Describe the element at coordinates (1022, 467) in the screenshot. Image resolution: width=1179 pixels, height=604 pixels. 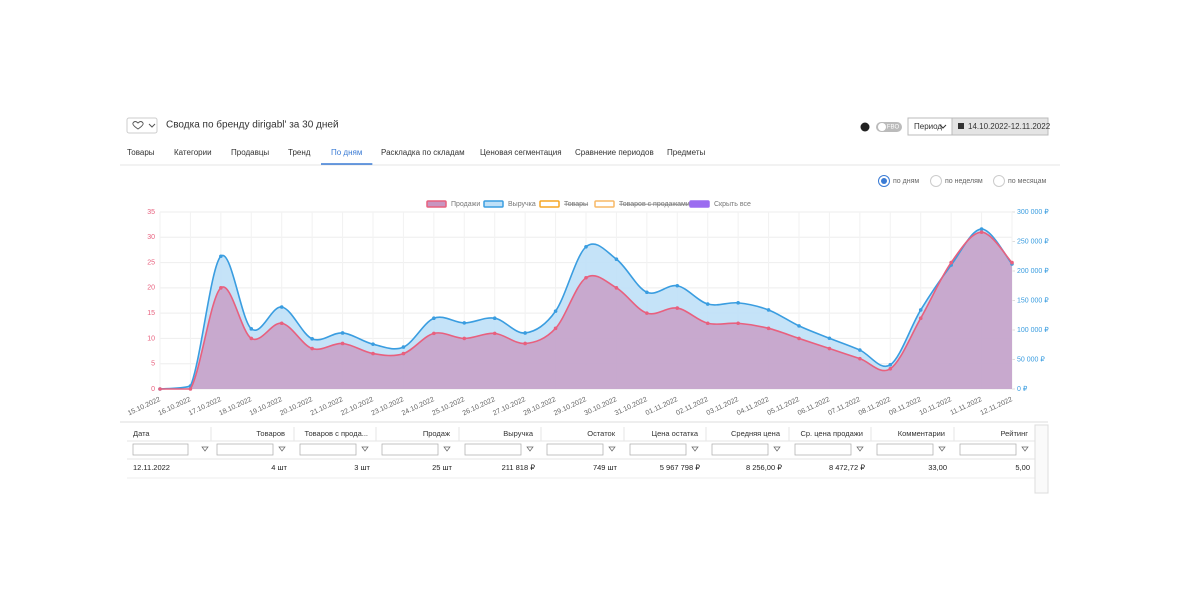
I see `table-cell: 5,00` at that location.